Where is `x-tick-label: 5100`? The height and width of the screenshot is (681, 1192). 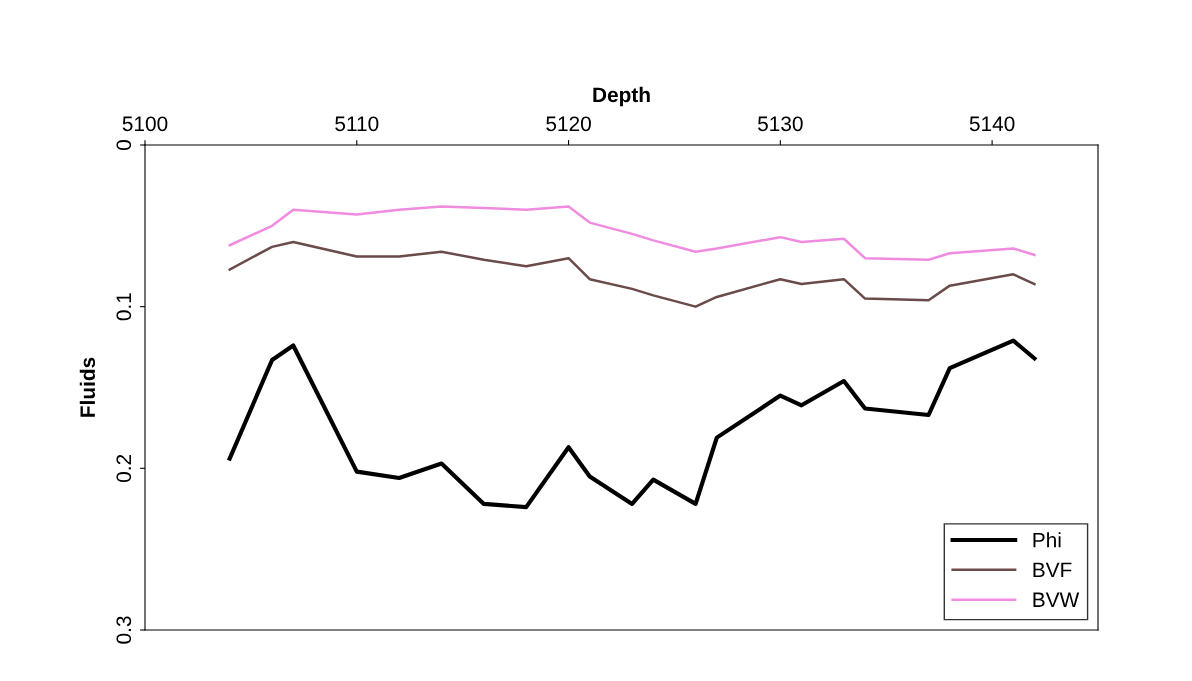 x-tick-label: 5100 is located at coordinates (145, 124).